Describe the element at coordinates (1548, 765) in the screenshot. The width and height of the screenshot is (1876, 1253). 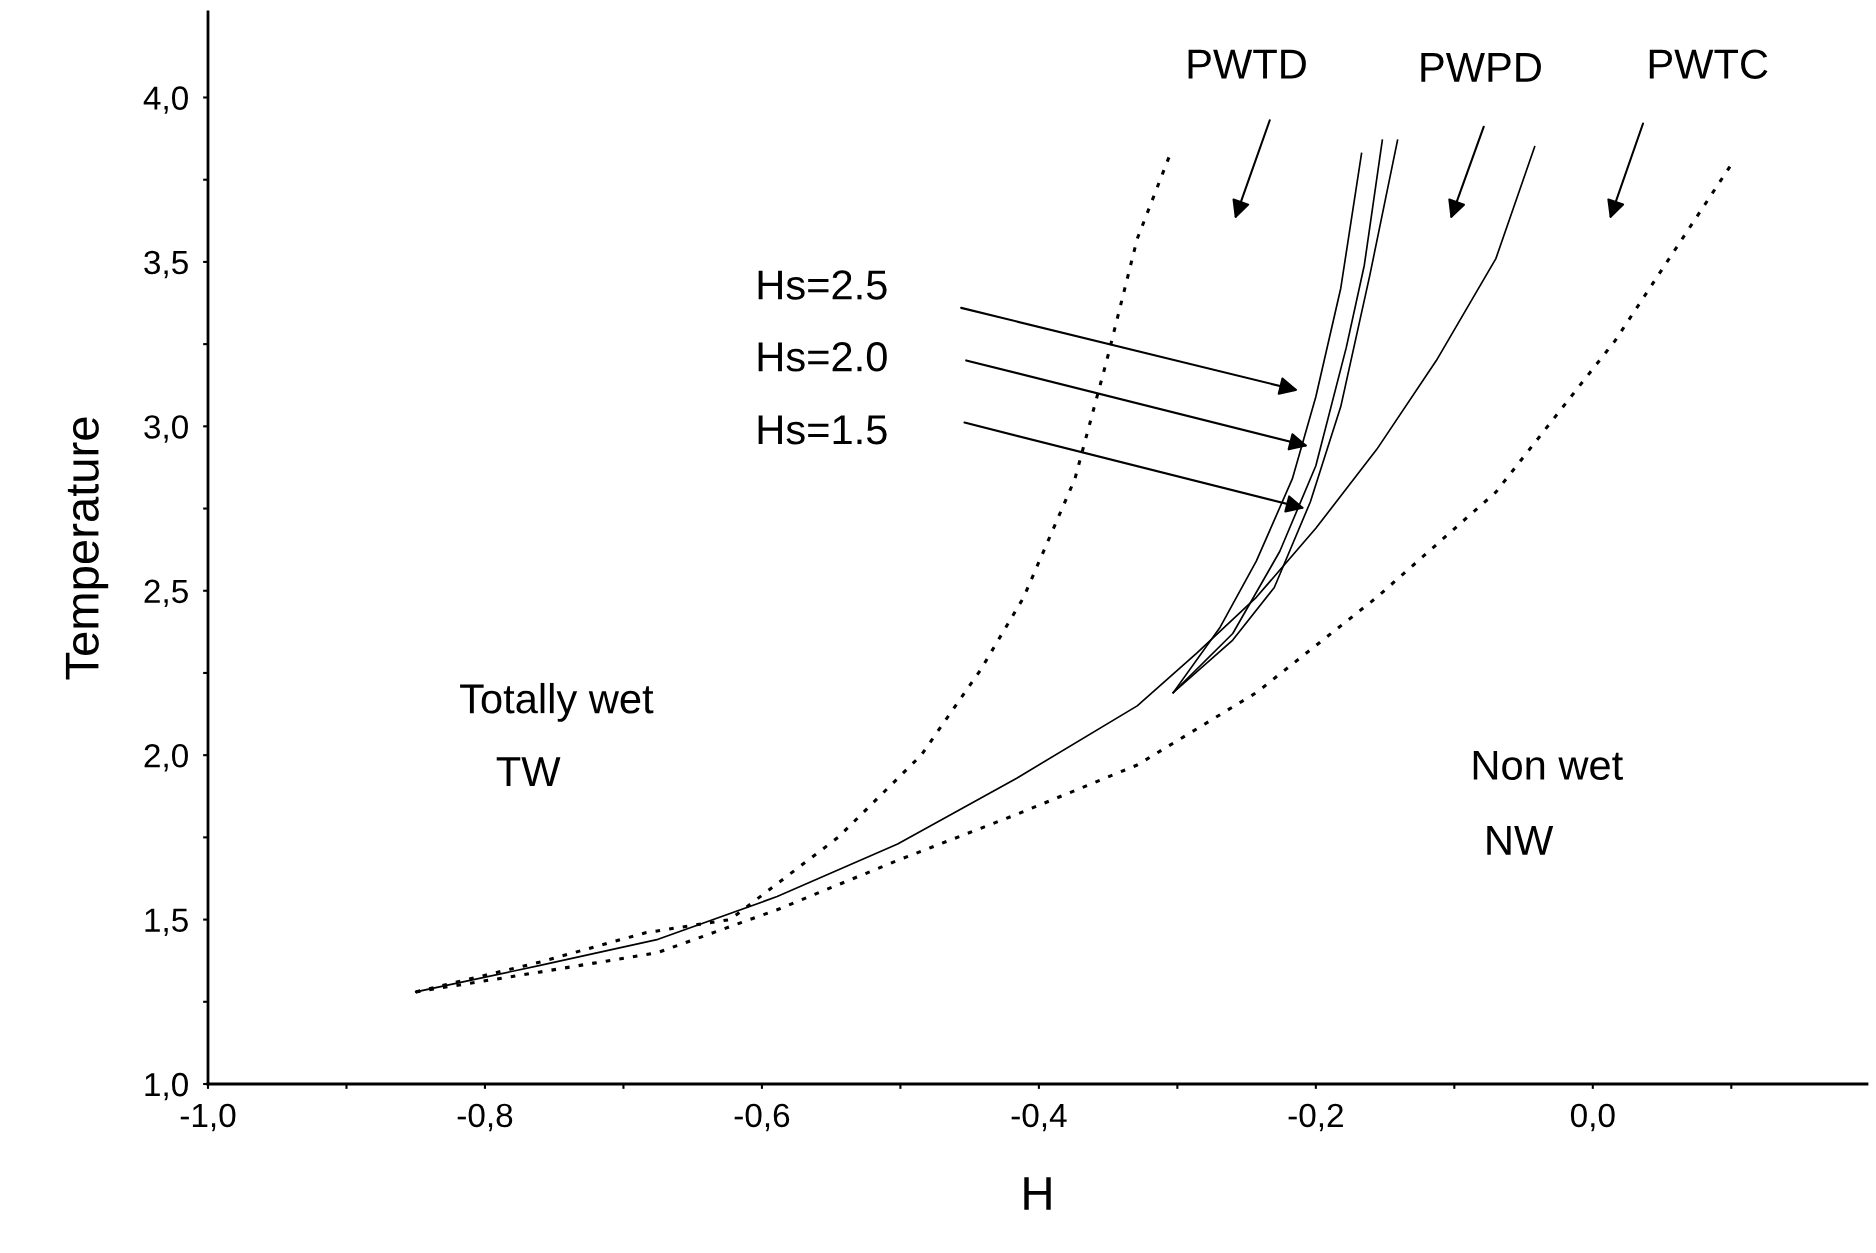
I see `annotation: Non wet` at that location.